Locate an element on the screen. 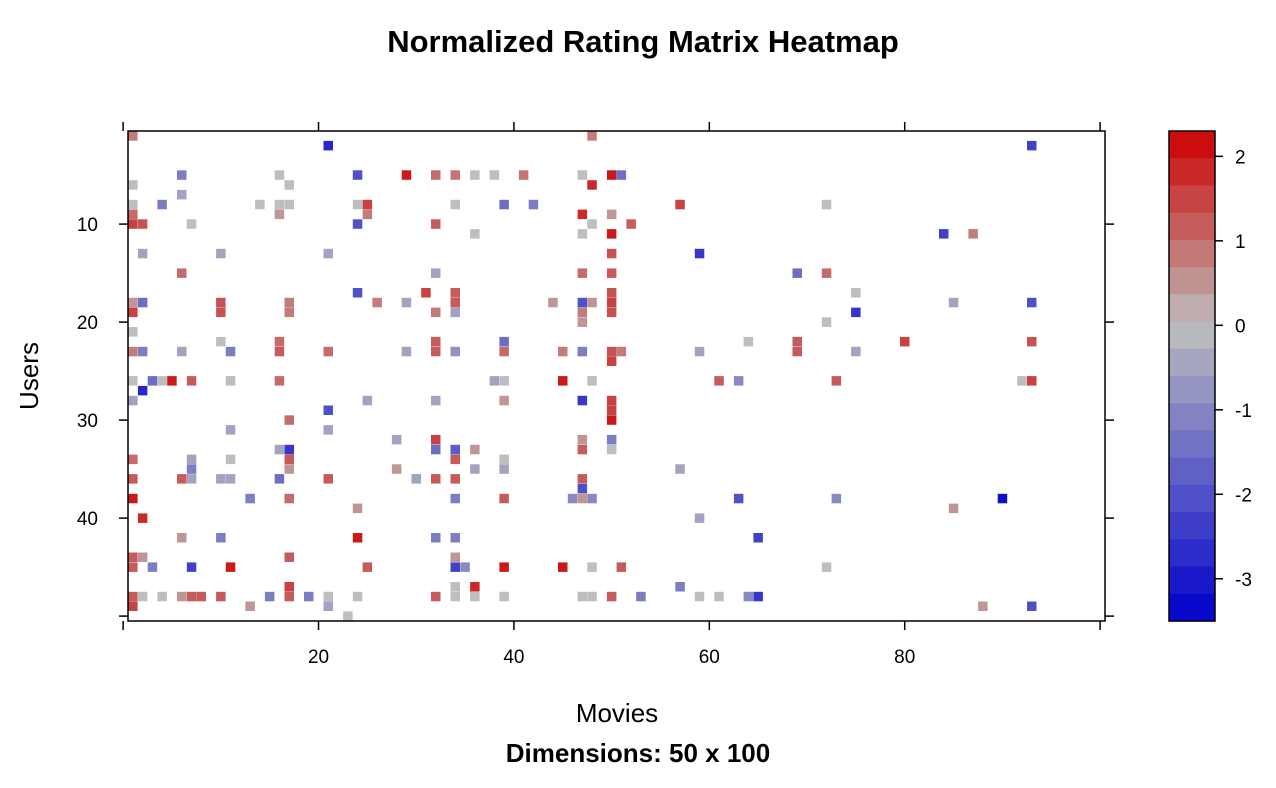 Image resolution: width=1276 pixels, height=788 pixels. colorbar: 2 1 0 -1 -2 -3 is located at coordinates (1210, 376).